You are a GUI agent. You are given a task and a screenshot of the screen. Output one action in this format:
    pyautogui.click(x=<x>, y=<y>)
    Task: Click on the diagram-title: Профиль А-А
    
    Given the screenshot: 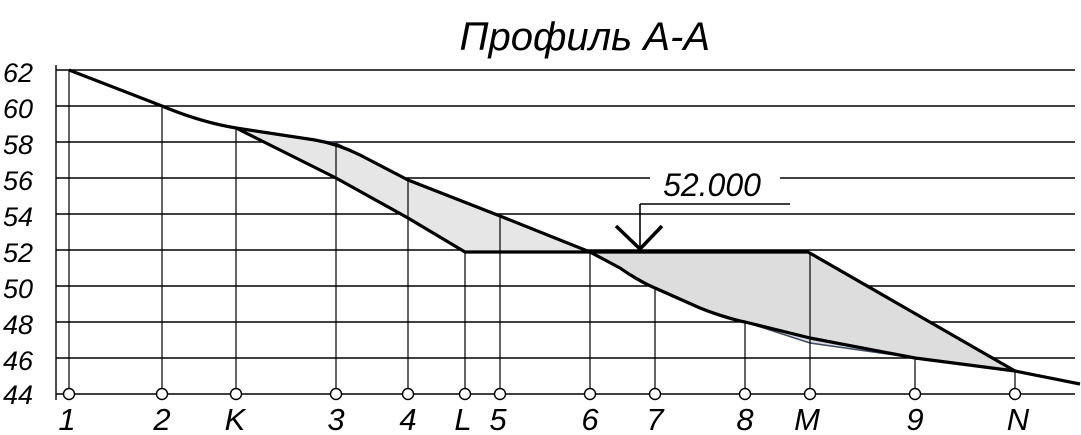 What is the action you would take?
    pyautogui.click(x=584, y=37)
    